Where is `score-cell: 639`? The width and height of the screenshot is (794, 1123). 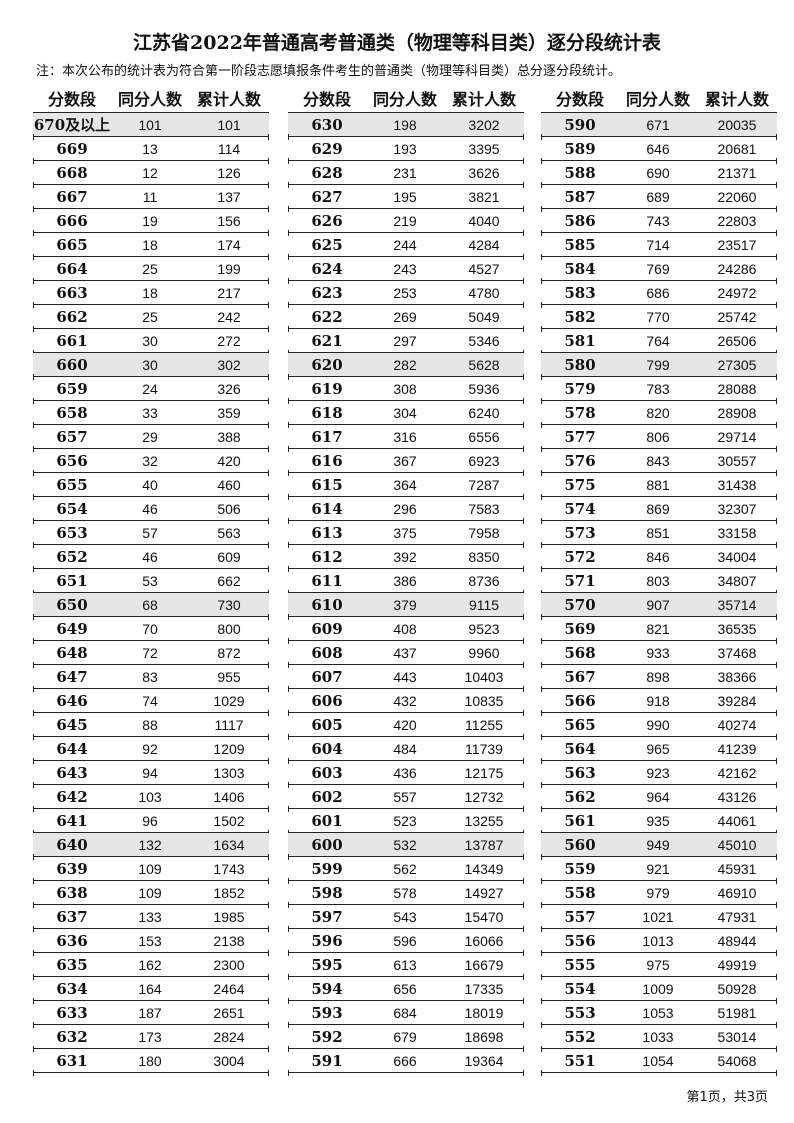
score-cell: 639 is located at coordinates (72, 868).